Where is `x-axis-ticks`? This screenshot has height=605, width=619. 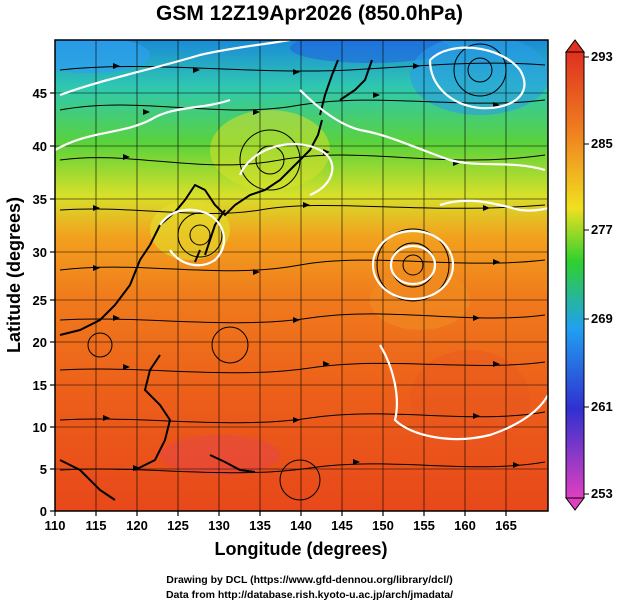 x-axis-ticks is located at coordinates (280, 513).